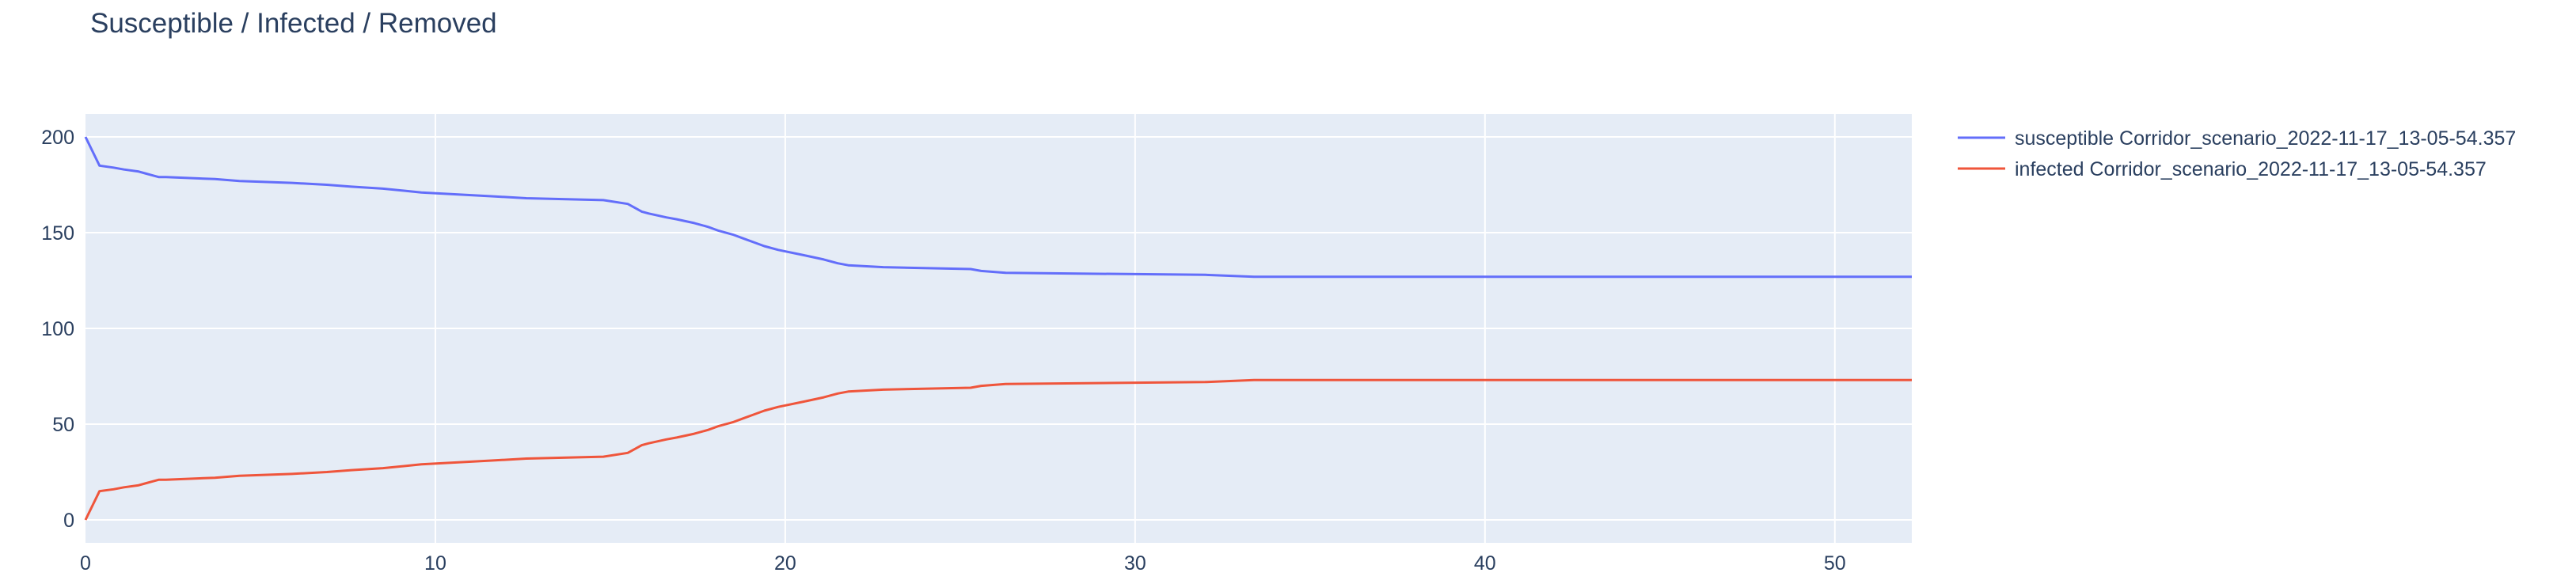 The width and height of the screenshot is (2576, 584). I want to click on x-tick-label: 30, so click(1135, 563).